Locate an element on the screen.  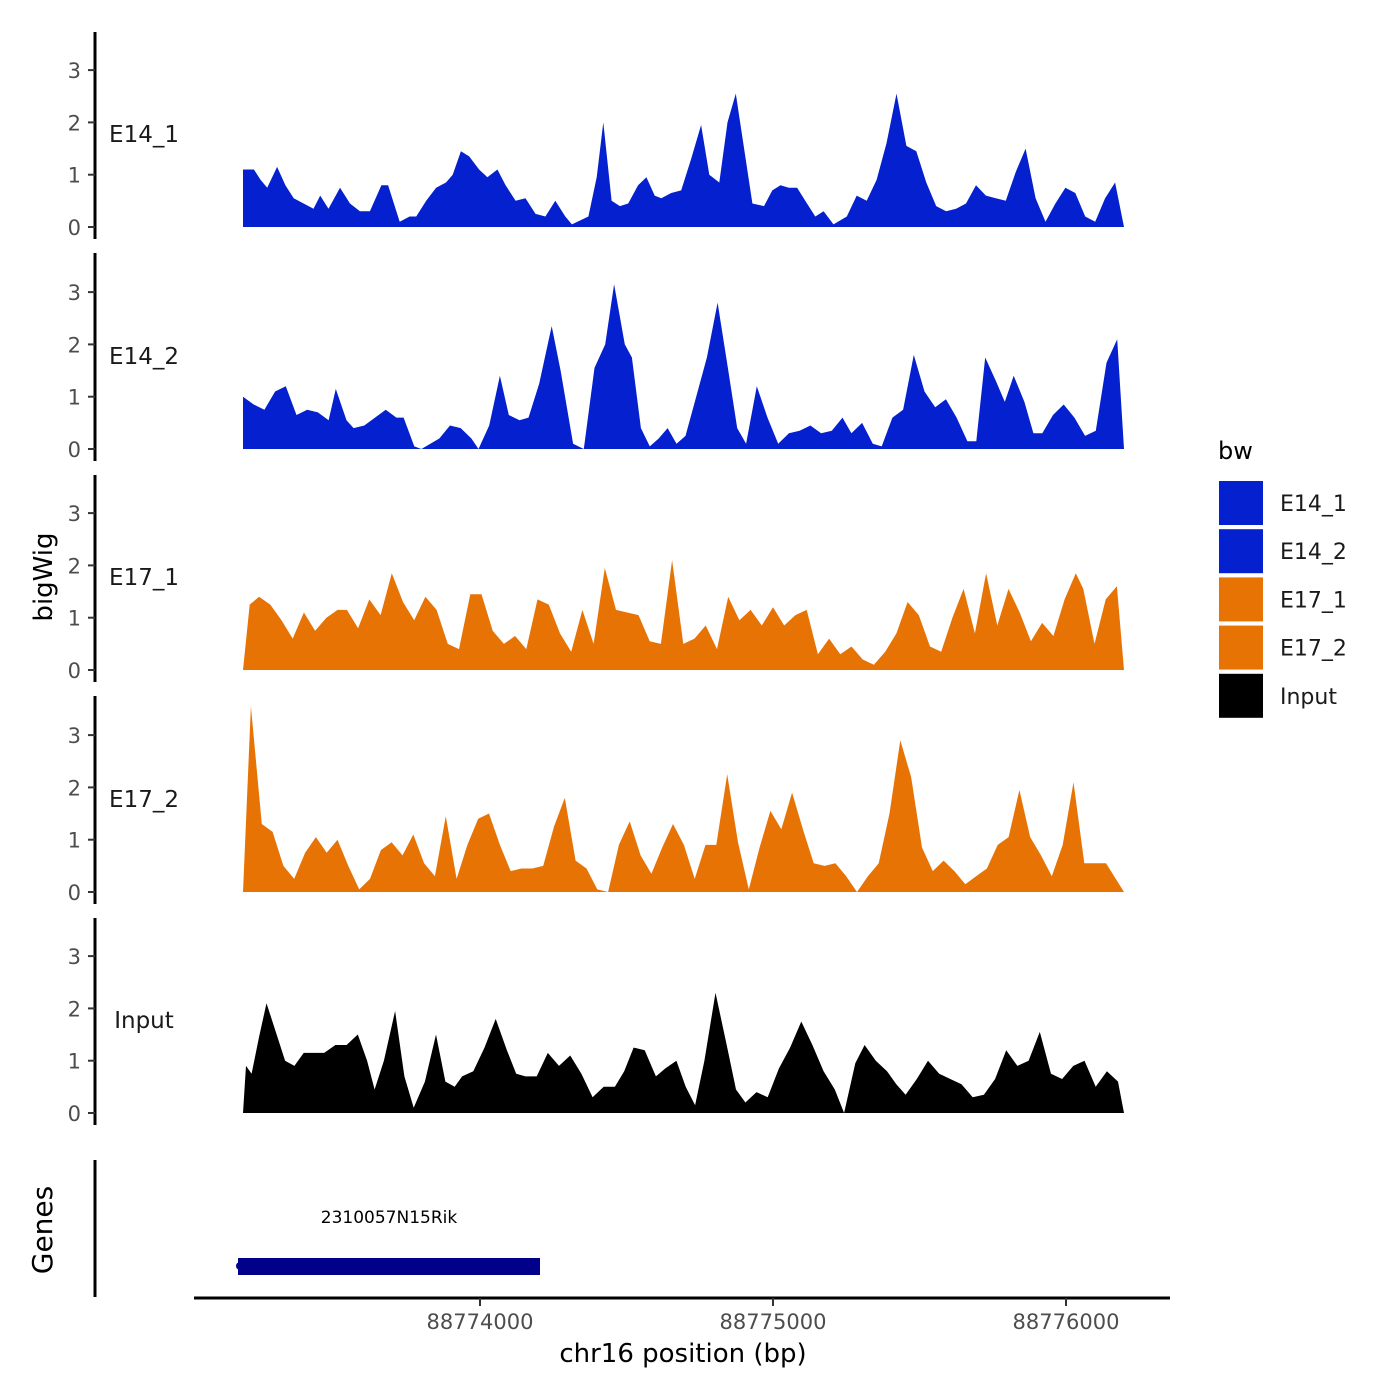
track-label: Input is located at coordinates (144, 1021).